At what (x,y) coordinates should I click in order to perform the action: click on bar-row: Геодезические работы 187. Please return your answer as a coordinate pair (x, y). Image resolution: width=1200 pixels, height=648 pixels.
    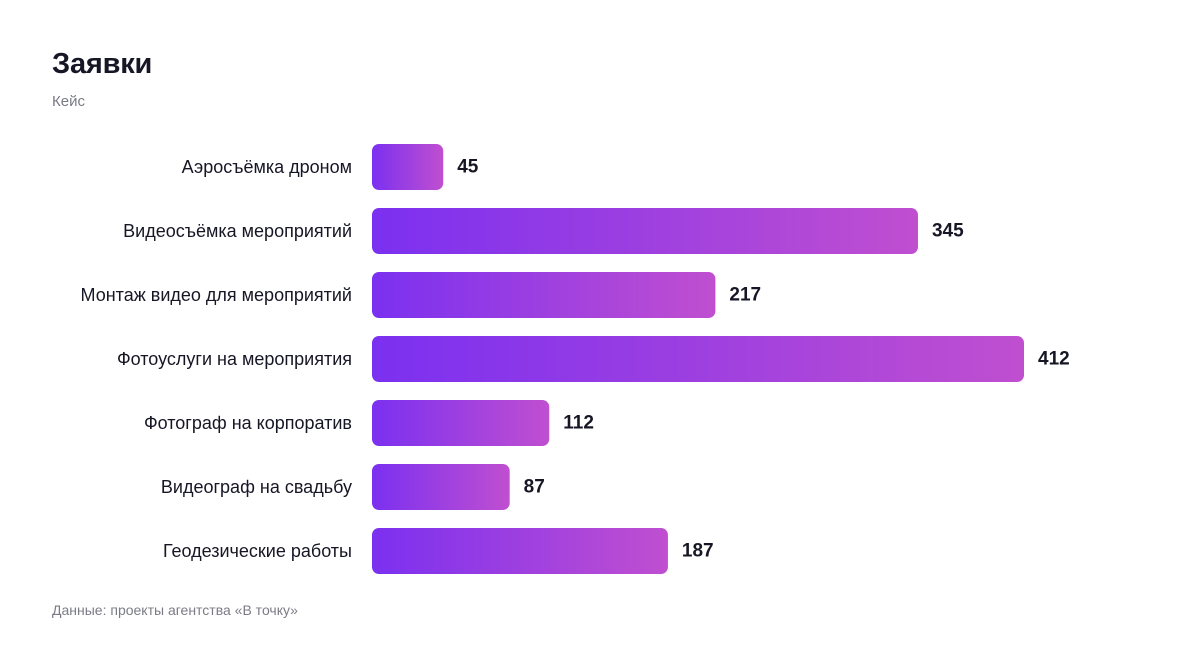
    Looking at the image, I should click on (438, 551).